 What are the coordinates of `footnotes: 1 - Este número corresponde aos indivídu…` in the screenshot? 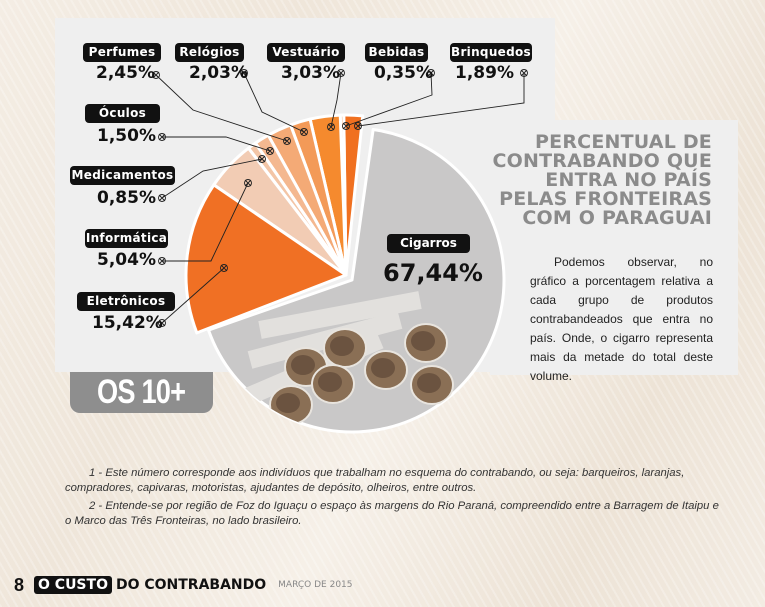 It's located at (395, 499).